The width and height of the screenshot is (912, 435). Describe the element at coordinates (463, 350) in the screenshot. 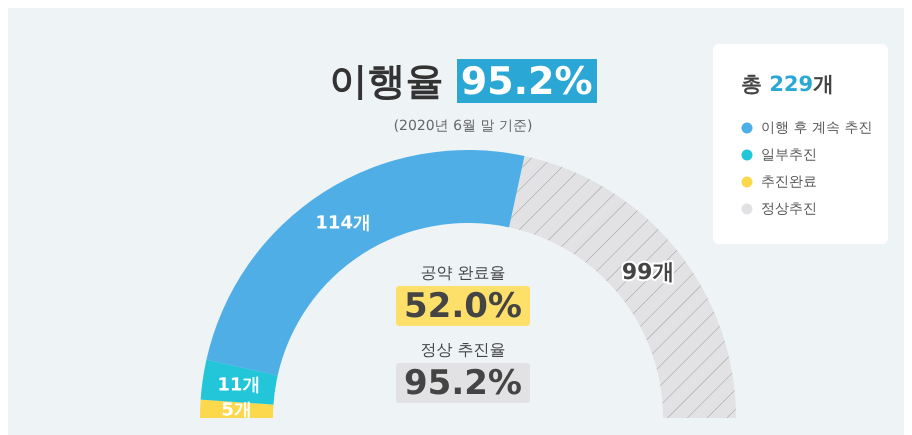

I see `text: 정상 추진율` at that location.